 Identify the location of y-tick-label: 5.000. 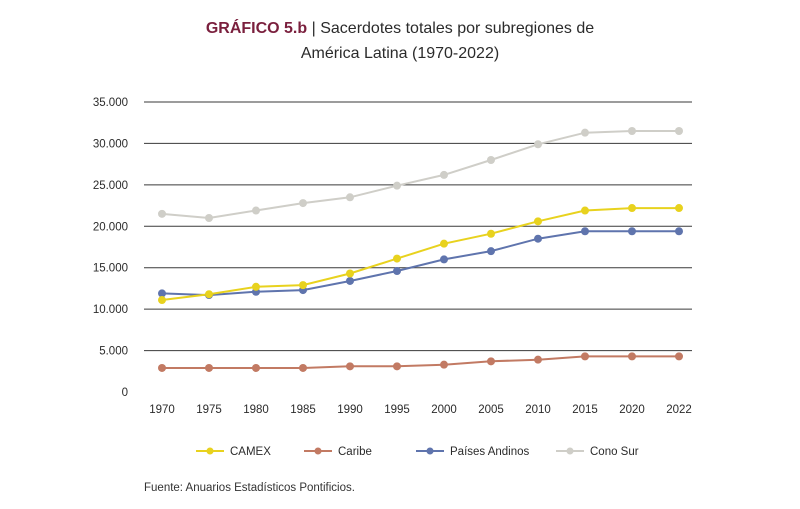
(113, 352).